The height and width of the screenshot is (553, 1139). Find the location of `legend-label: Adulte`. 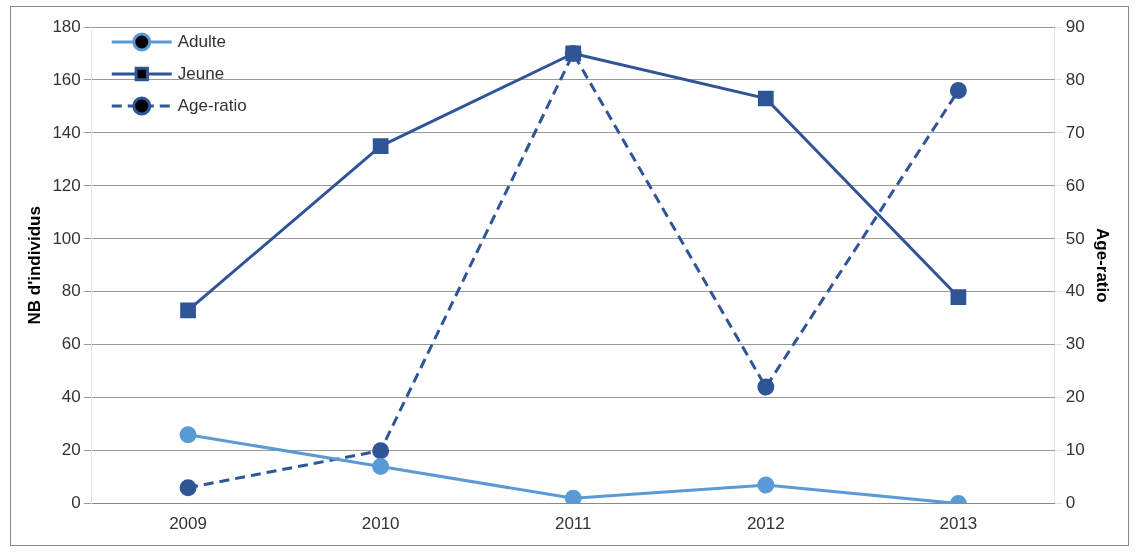

legend-label: Adulte is located at coordinates (201, 41).